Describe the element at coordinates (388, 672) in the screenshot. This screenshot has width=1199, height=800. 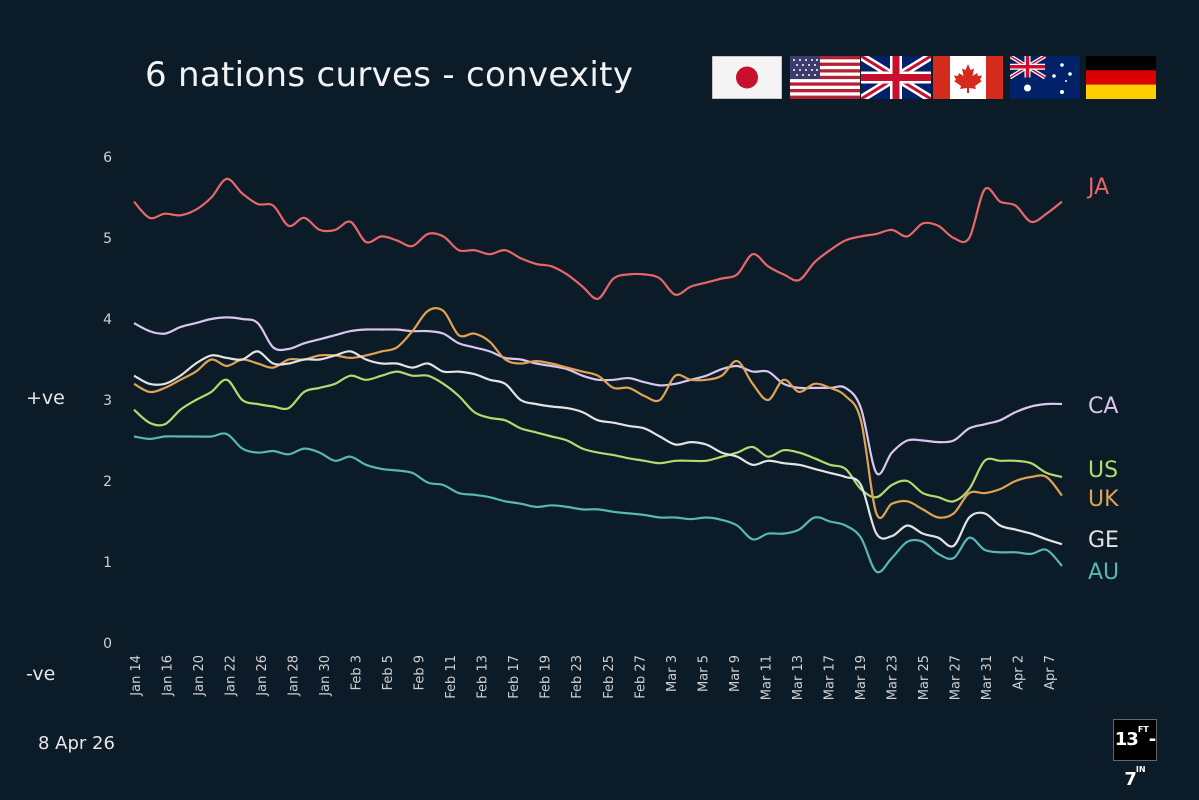
I see `x-tick-label: Feb 5` at that location.